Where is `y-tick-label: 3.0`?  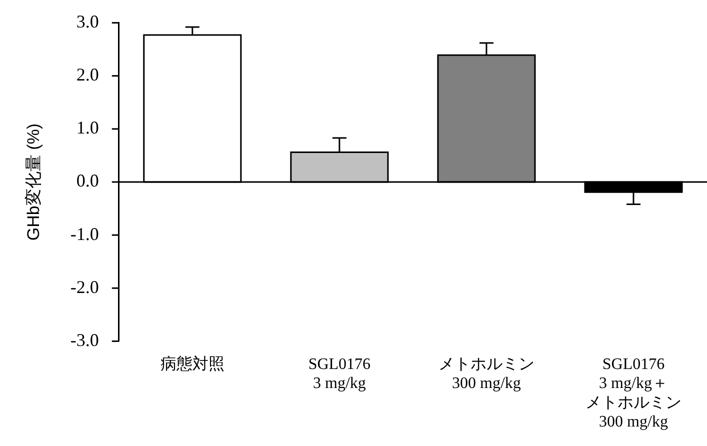
y-tick-label: 3.0 is located at coordinates (87, 22).